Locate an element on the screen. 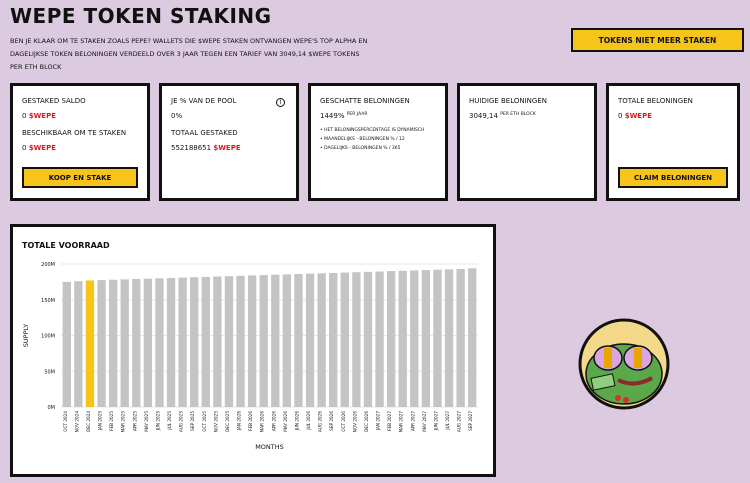 This screenshot has height=483, width=750. x-tick-label: MAR 2026 is located at coordinates (262, 422).